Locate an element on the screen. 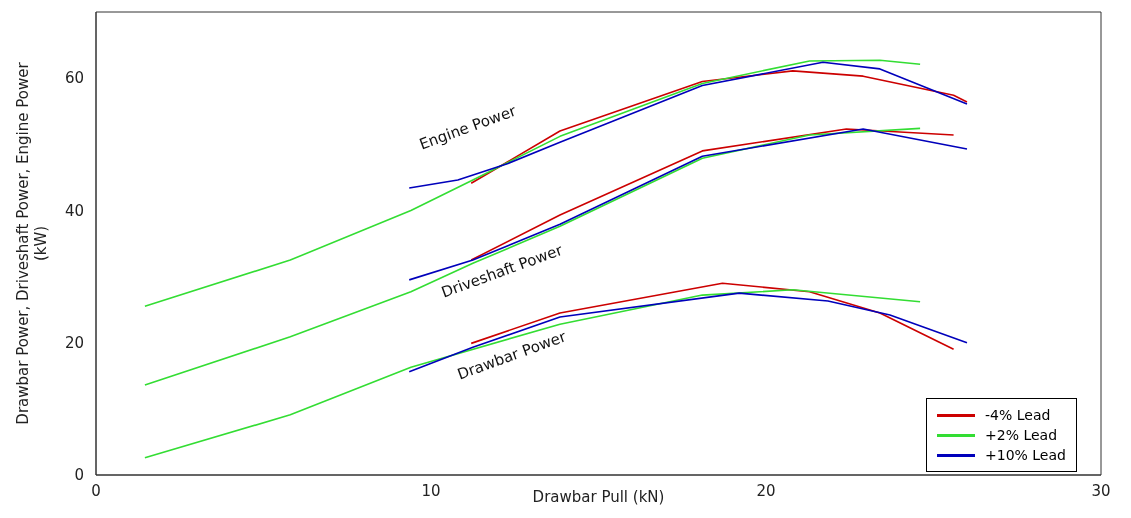  x-axis-title: Drawbar Pull (kN) is located at coordinates (598, 497).